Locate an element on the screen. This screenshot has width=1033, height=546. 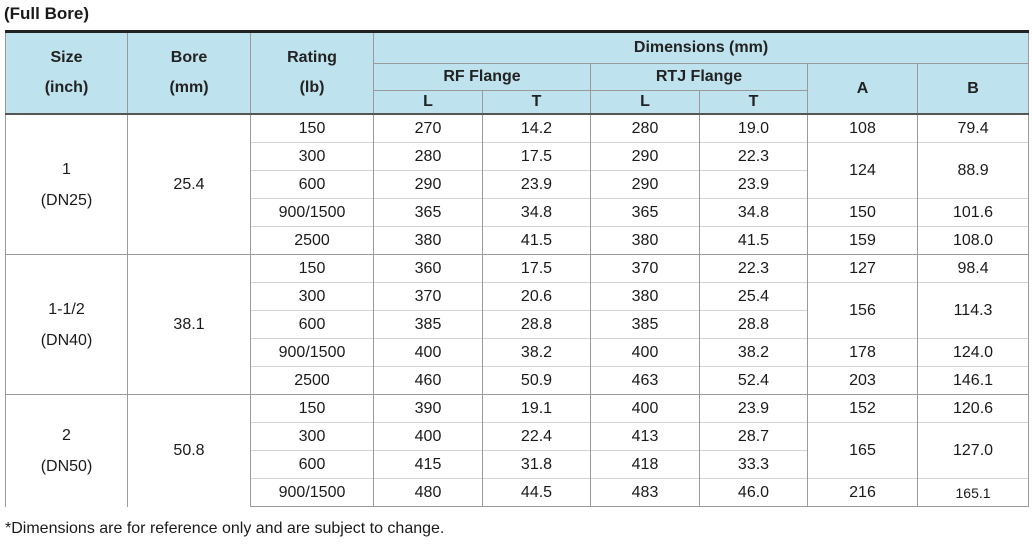
table-row: 900/1500 365 34.8 365 34.8 150 101.6 is located at coordinates (518, 212).